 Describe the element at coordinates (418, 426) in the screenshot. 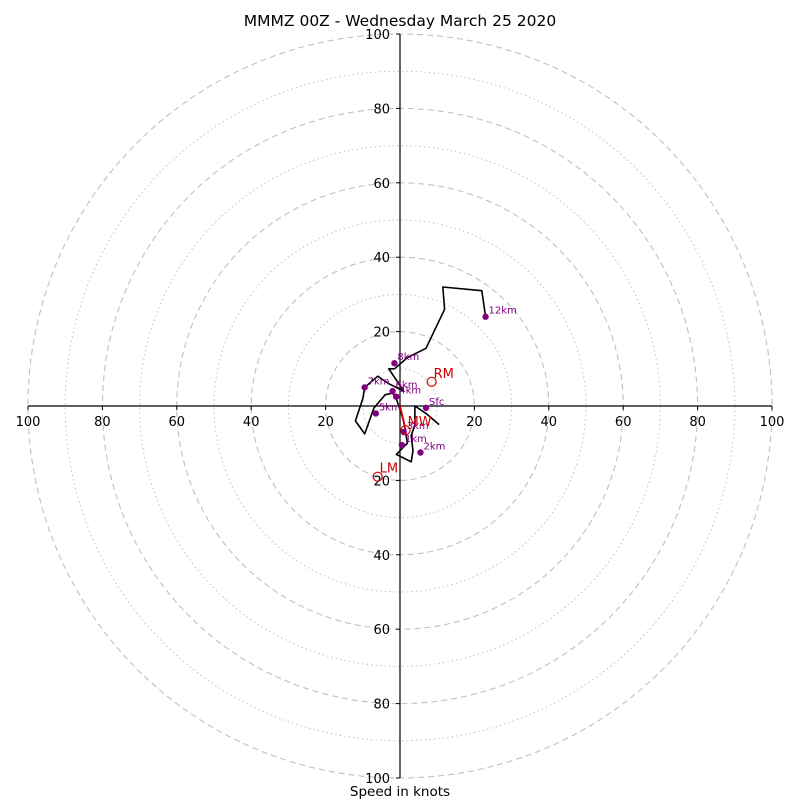

I see `height-marker-label: 3km` at that location.